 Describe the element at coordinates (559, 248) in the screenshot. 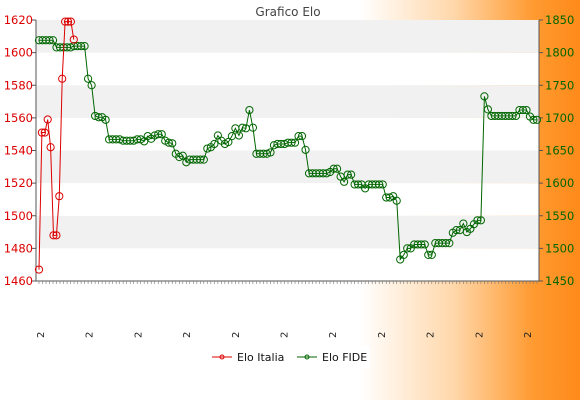

I see `right-tick-label: 1500` at that location.